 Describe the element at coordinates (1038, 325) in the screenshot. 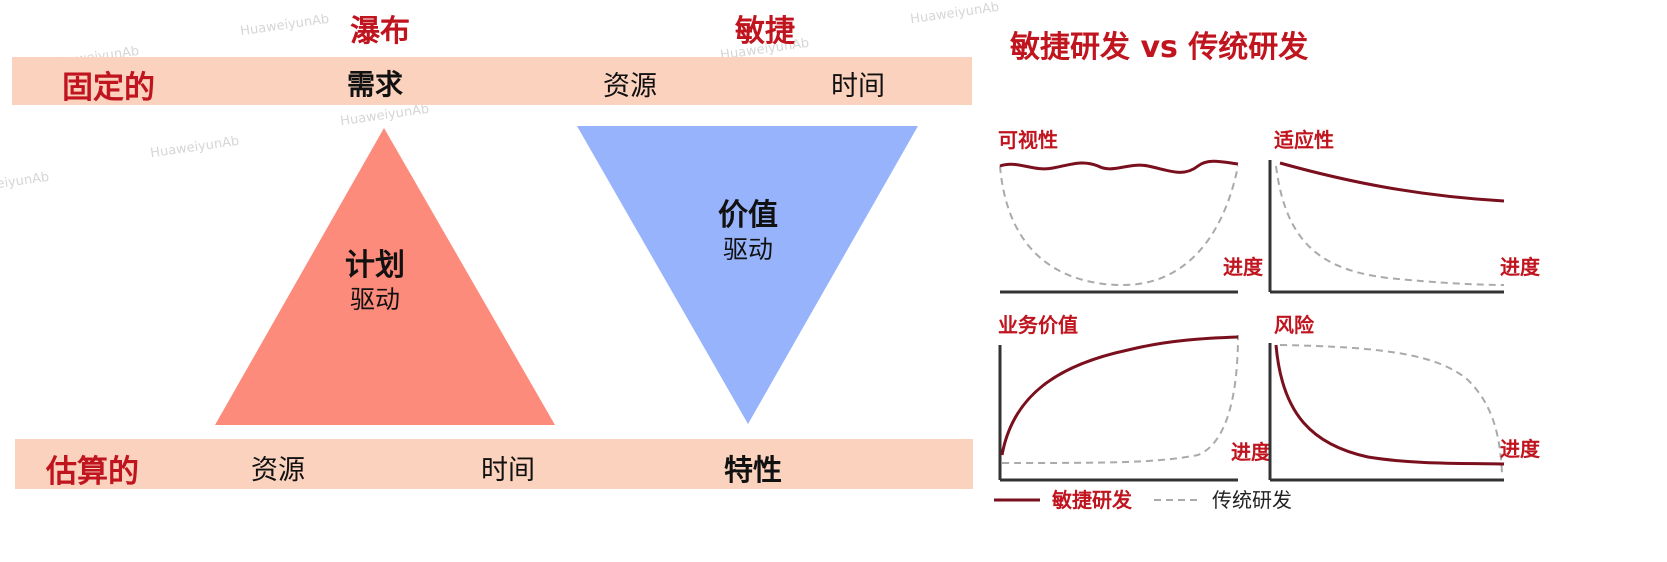

I see `chart-label: 业务价值` at that location.